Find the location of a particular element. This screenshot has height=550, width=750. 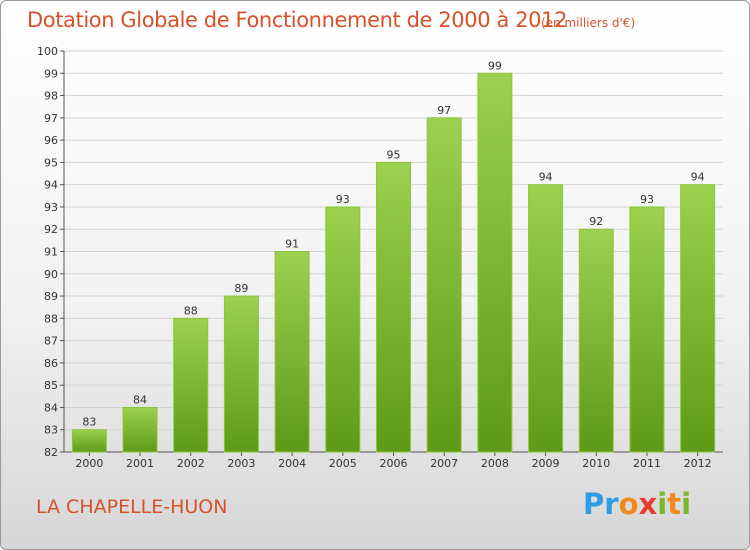

y-tick-label: 89 is located at coordinates (51, 296).